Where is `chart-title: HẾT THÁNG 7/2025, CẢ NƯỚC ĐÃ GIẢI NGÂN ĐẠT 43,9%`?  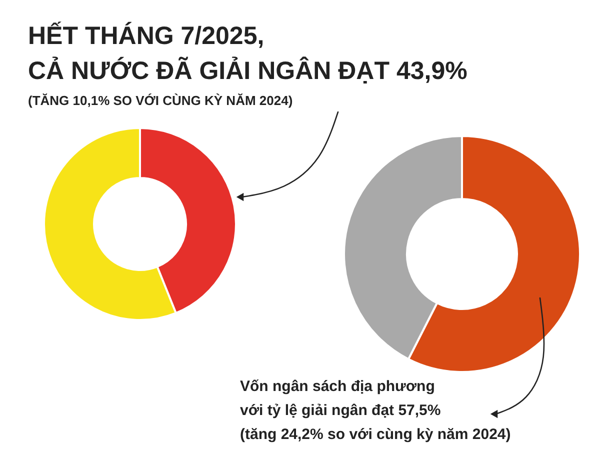
chart-title: HẾT THÁNG 7/2025, CẢ NƯỚC ĐÃ GIẢI NGÂN ĐẠT 43,9% is located at coordinates (248, 53).